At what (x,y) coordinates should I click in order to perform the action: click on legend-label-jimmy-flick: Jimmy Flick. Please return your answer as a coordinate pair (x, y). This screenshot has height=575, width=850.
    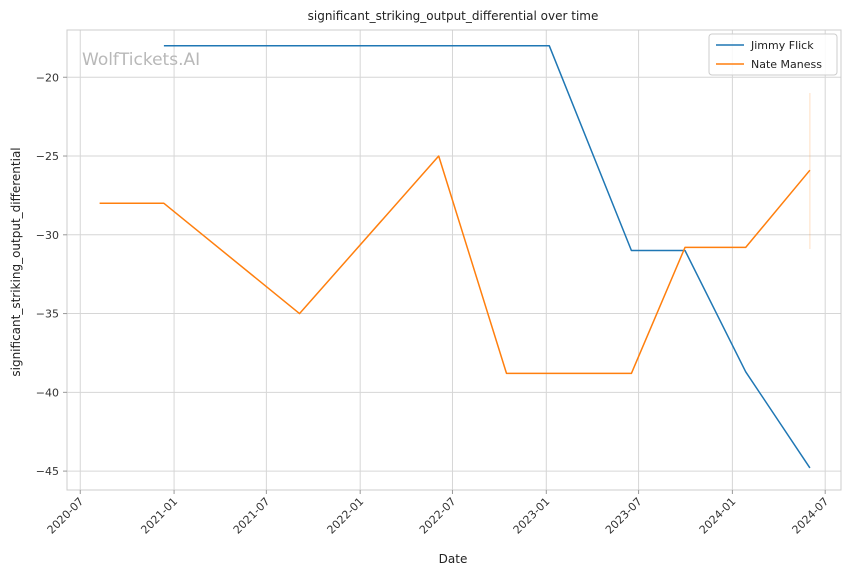
    Looking at the image, I should click on (782, 45).